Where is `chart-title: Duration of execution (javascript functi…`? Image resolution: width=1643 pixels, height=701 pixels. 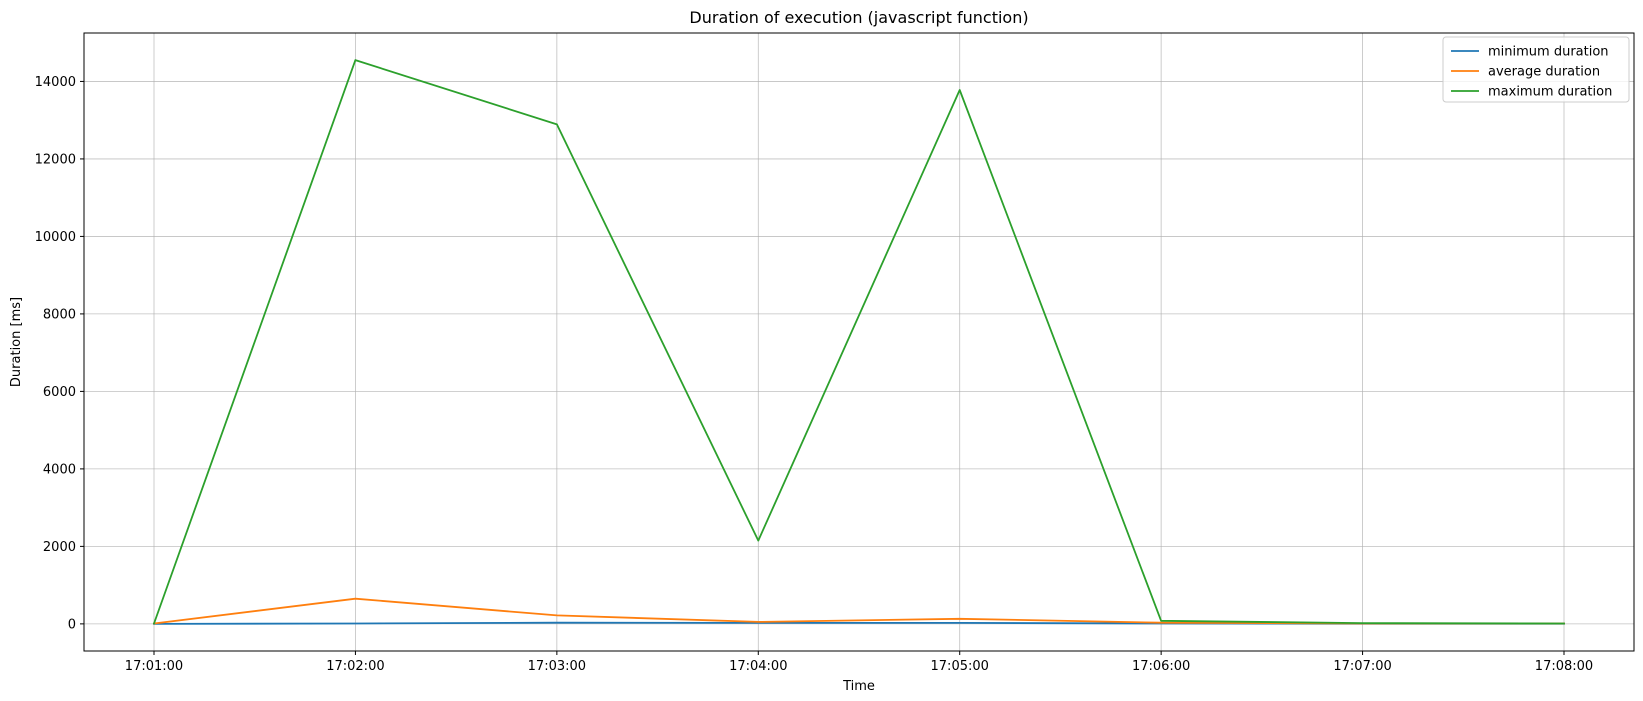
chart-title: Duration of execution (javascript functi… is located at coordinates (858, 17).